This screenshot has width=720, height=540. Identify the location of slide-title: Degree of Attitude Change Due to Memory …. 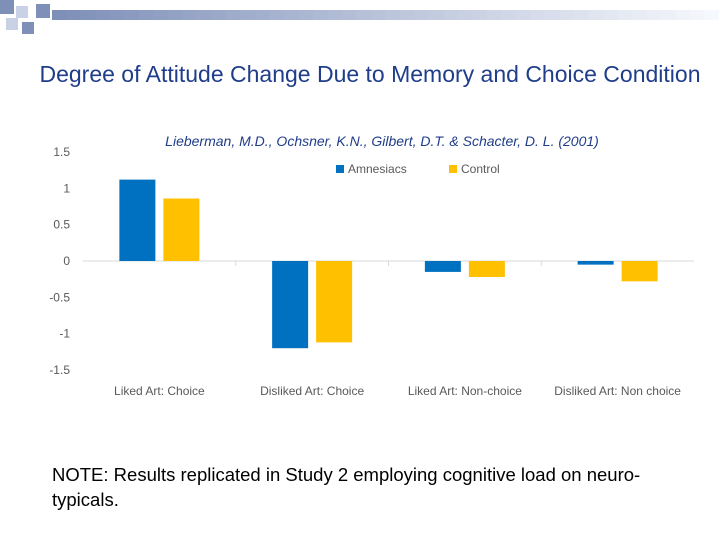
(370, 74).